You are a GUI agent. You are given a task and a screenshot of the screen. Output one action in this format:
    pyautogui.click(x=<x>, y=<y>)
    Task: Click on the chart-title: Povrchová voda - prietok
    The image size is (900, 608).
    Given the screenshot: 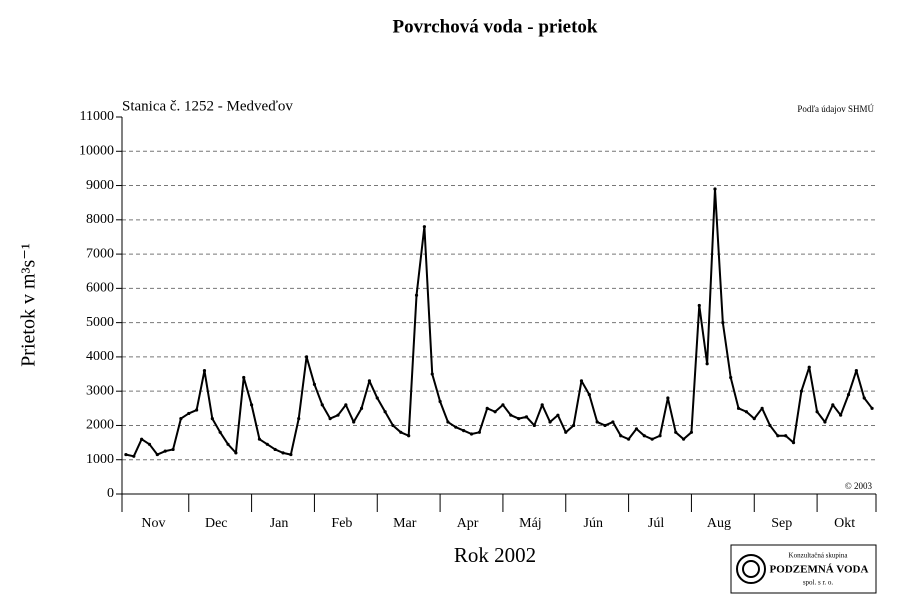 What is the action you would take?
    pyautogui.click(x=495, y=26)
    